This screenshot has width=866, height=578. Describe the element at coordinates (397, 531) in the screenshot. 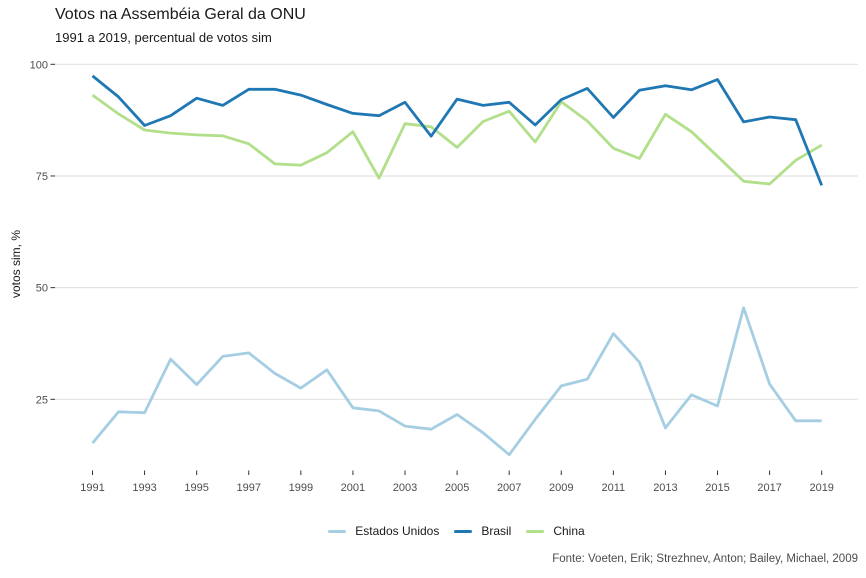

I see `legend-label-estados-unidos: Estados Unidos` at that location.